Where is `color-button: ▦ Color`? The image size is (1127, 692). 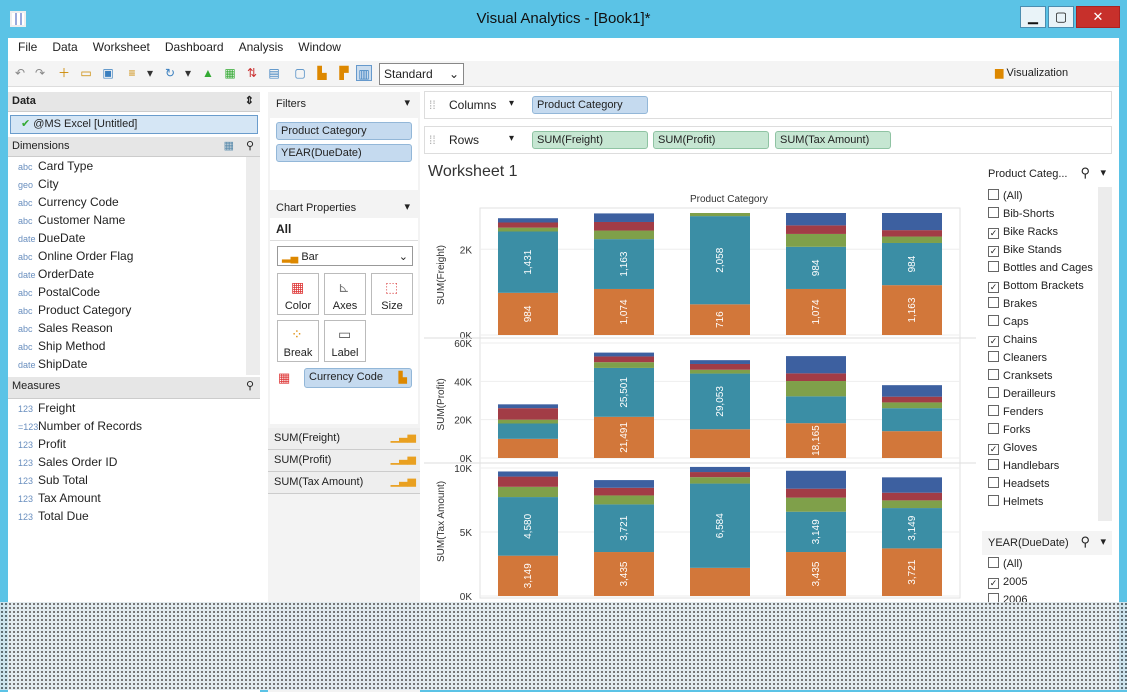
color-button: ▦ Color is located at coordinates (298, 294).